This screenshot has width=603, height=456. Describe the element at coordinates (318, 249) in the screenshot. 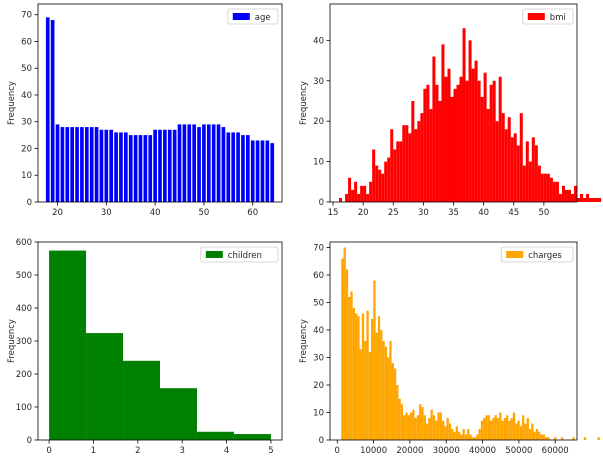

I see `y-tick-label: 70` at that location.